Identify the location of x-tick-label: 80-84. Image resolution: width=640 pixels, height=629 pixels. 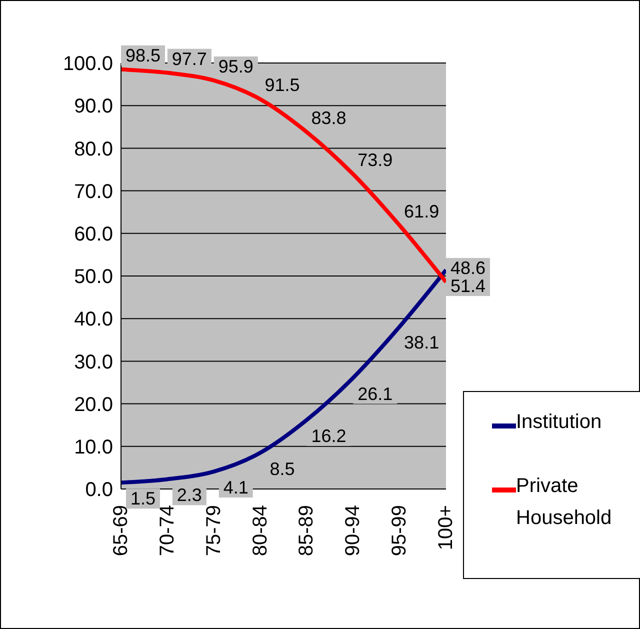
(260, 530).